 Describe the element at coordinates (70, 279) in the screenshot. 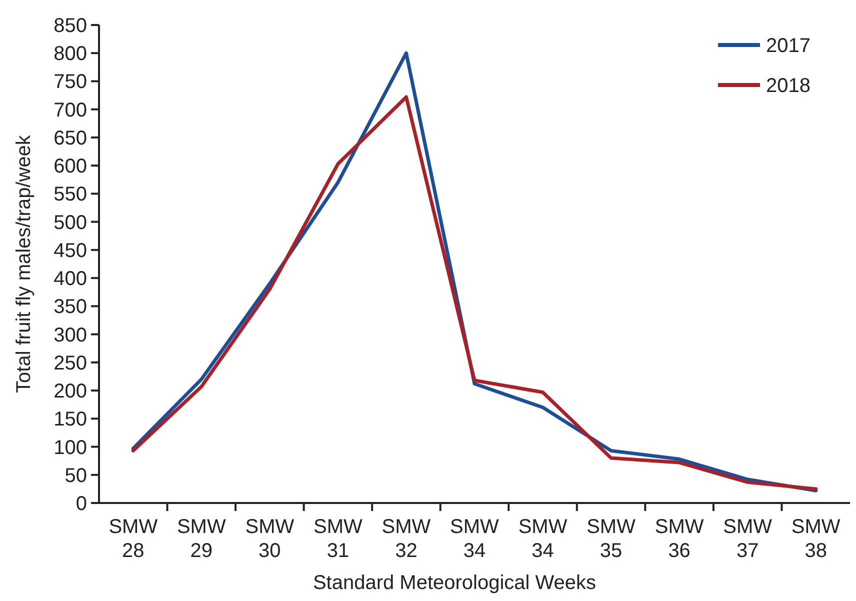

I see `y-tick-label: 400` at that location.